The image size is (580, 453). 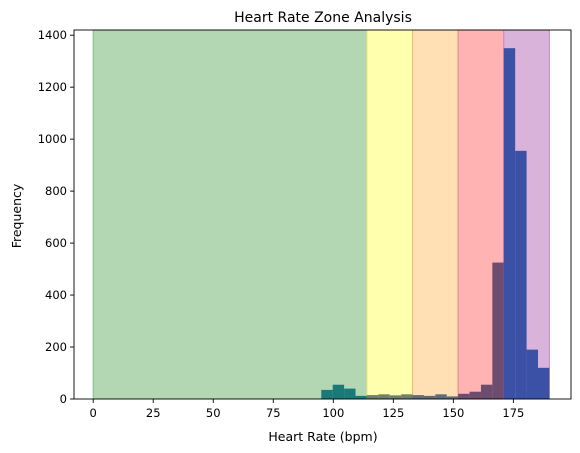 I want to click on x-tick-label: 100, so click(x=333, y=413).